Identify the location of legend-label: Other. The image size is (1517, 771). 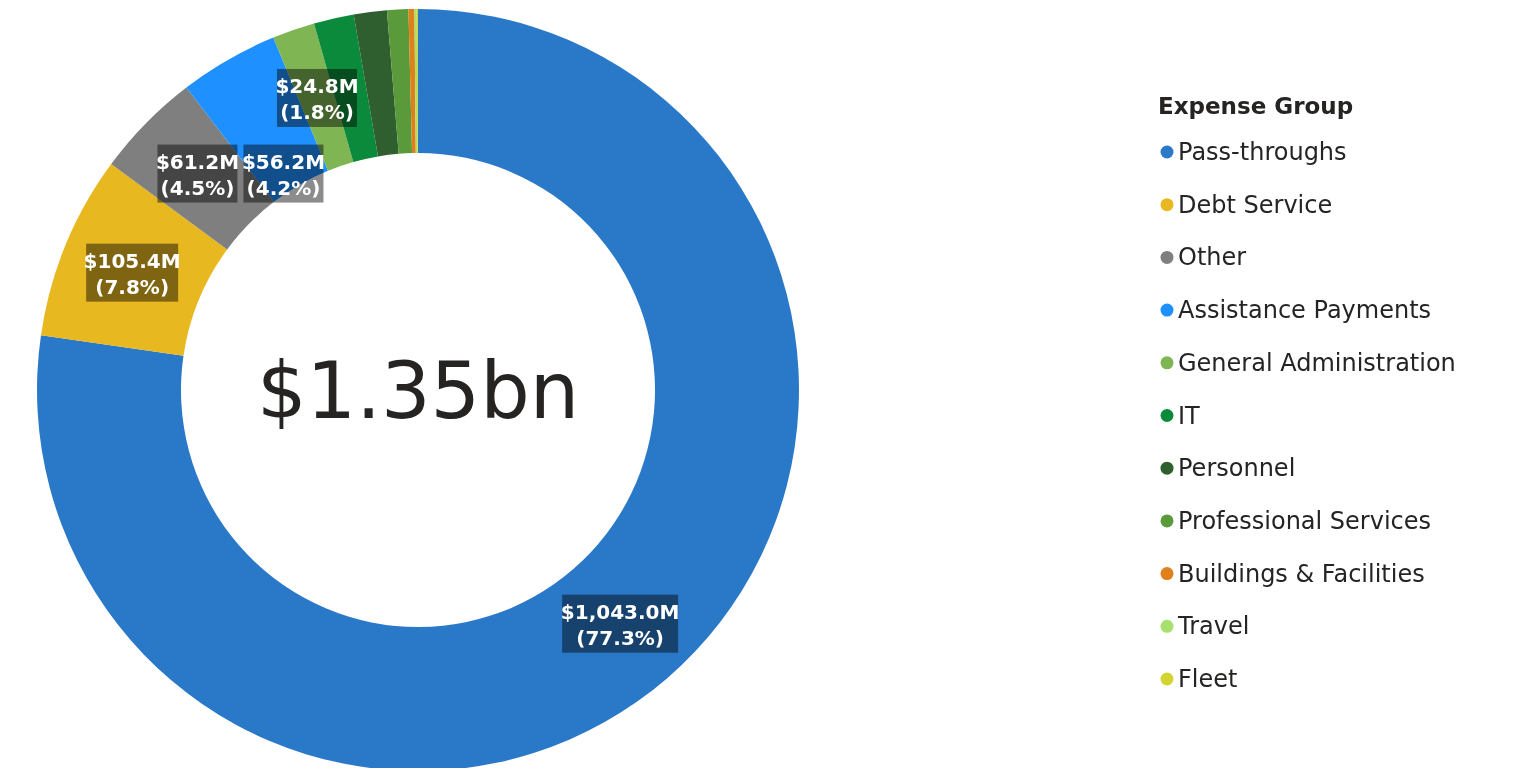
(1212, 257).